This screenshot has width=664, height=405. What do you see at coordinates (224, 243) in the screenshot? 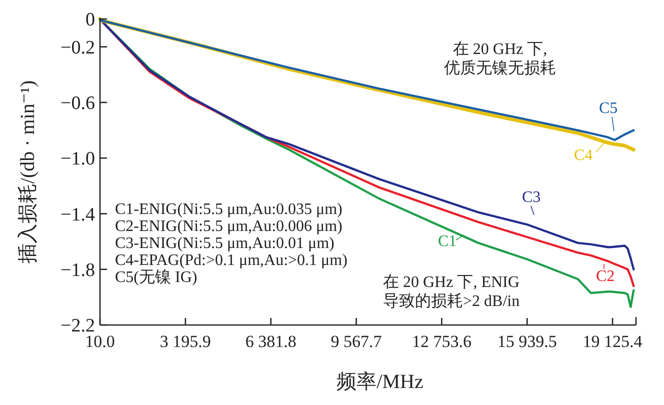
I see `annotation: C3-ENIG(Ni:5.5 μm,Au:0.01 μm)` at bounding box center [224, 243].